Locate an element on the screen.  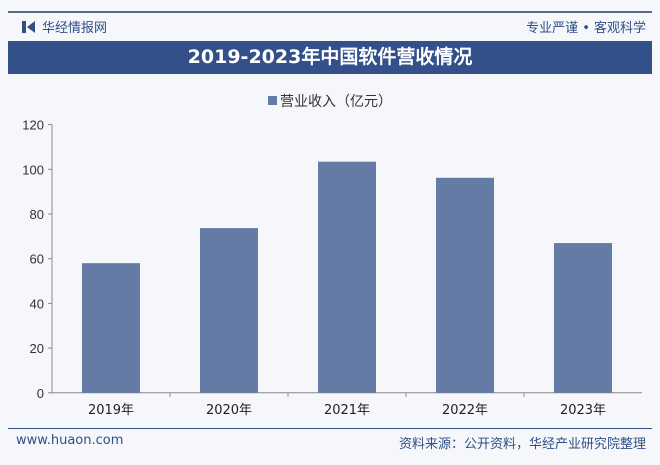
bar-2019年 is located at coordinates (111, 328).